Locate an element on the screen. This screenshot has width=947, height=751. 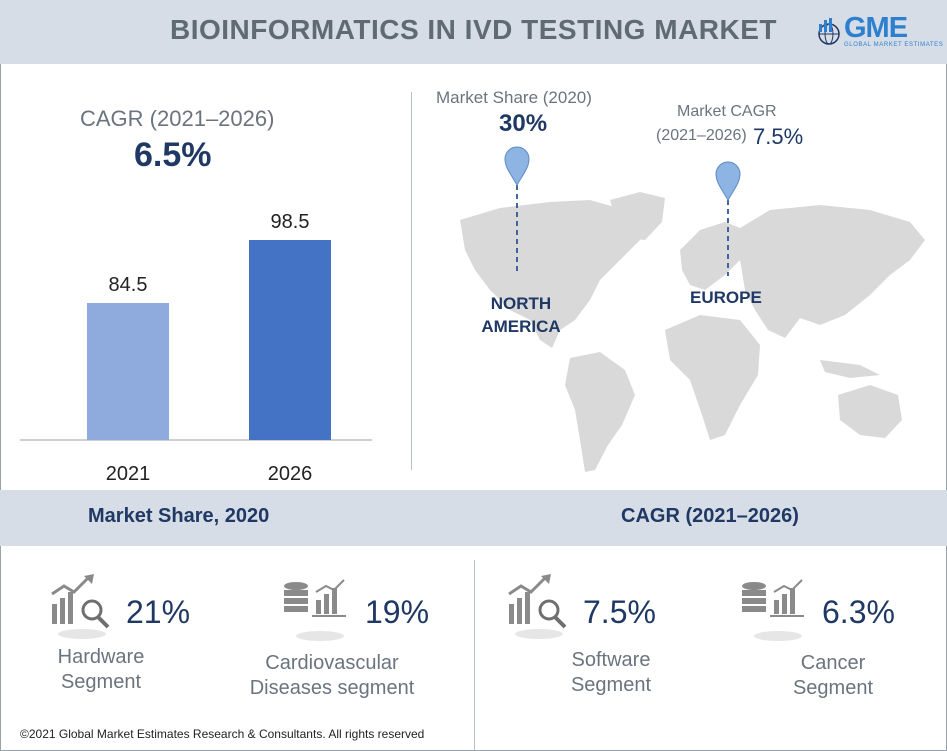
stat-cancer-label-line2: Segment is located at coordinates (833, 688).